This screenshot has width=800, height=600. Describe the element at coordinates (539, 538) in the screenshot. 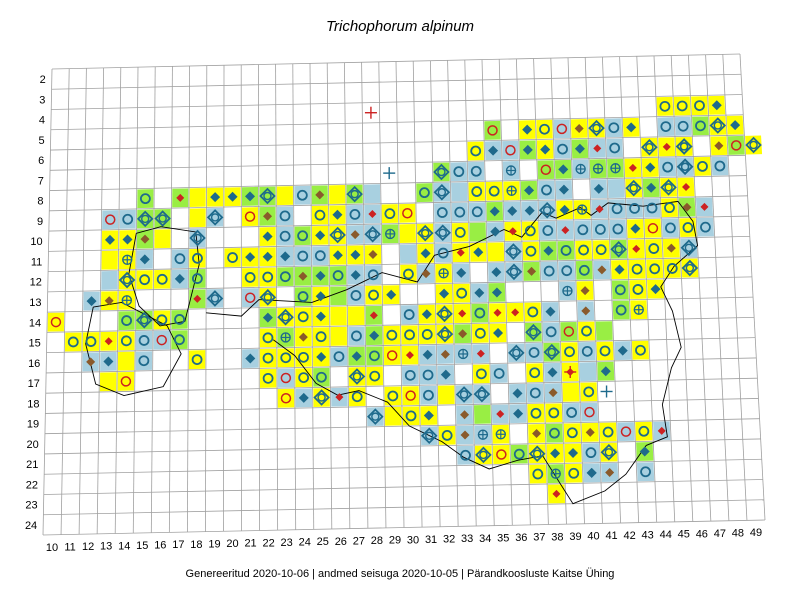

I see `x-tick-label: 37` at that location.